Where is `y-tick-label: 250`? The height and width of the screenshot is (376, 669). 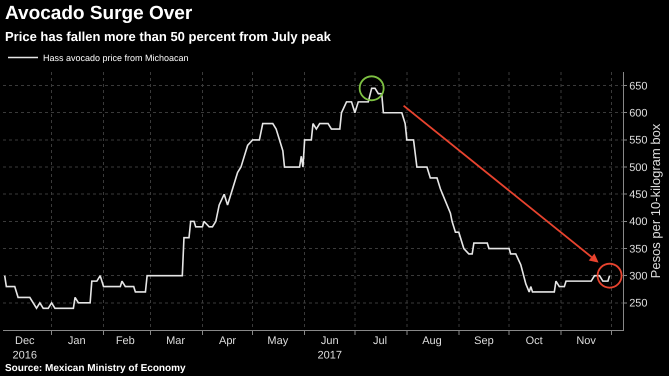 y-tick-label: 250 is located at coordinates (638, 304).